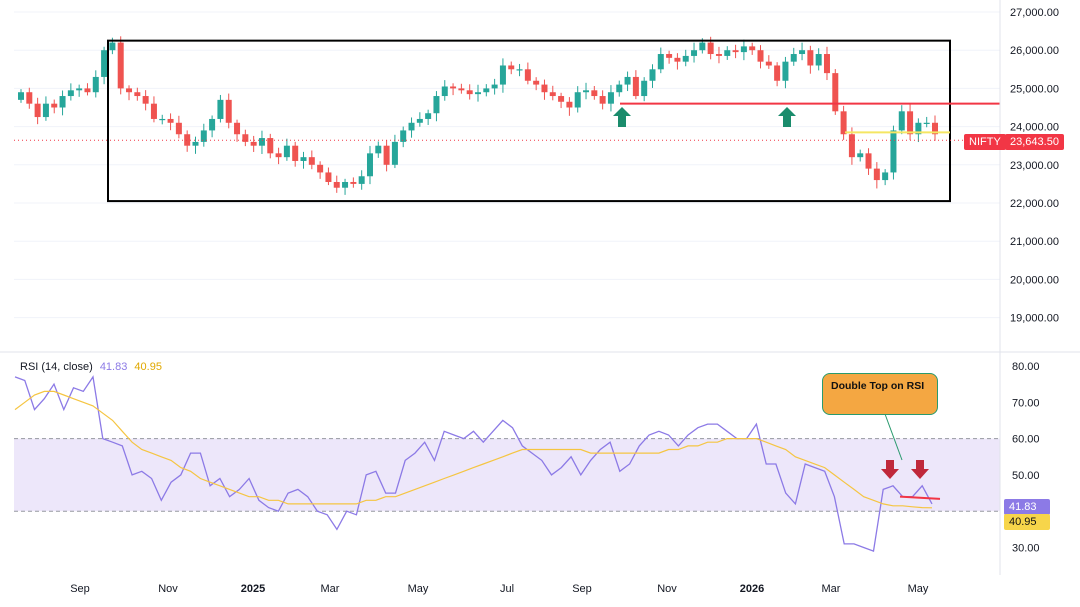 This screenshot has height=607, width=1080. Describe the element at coordinates (148, 367) in the screenshot. I see `rsi-ma-value-label: 40.95` at that location.